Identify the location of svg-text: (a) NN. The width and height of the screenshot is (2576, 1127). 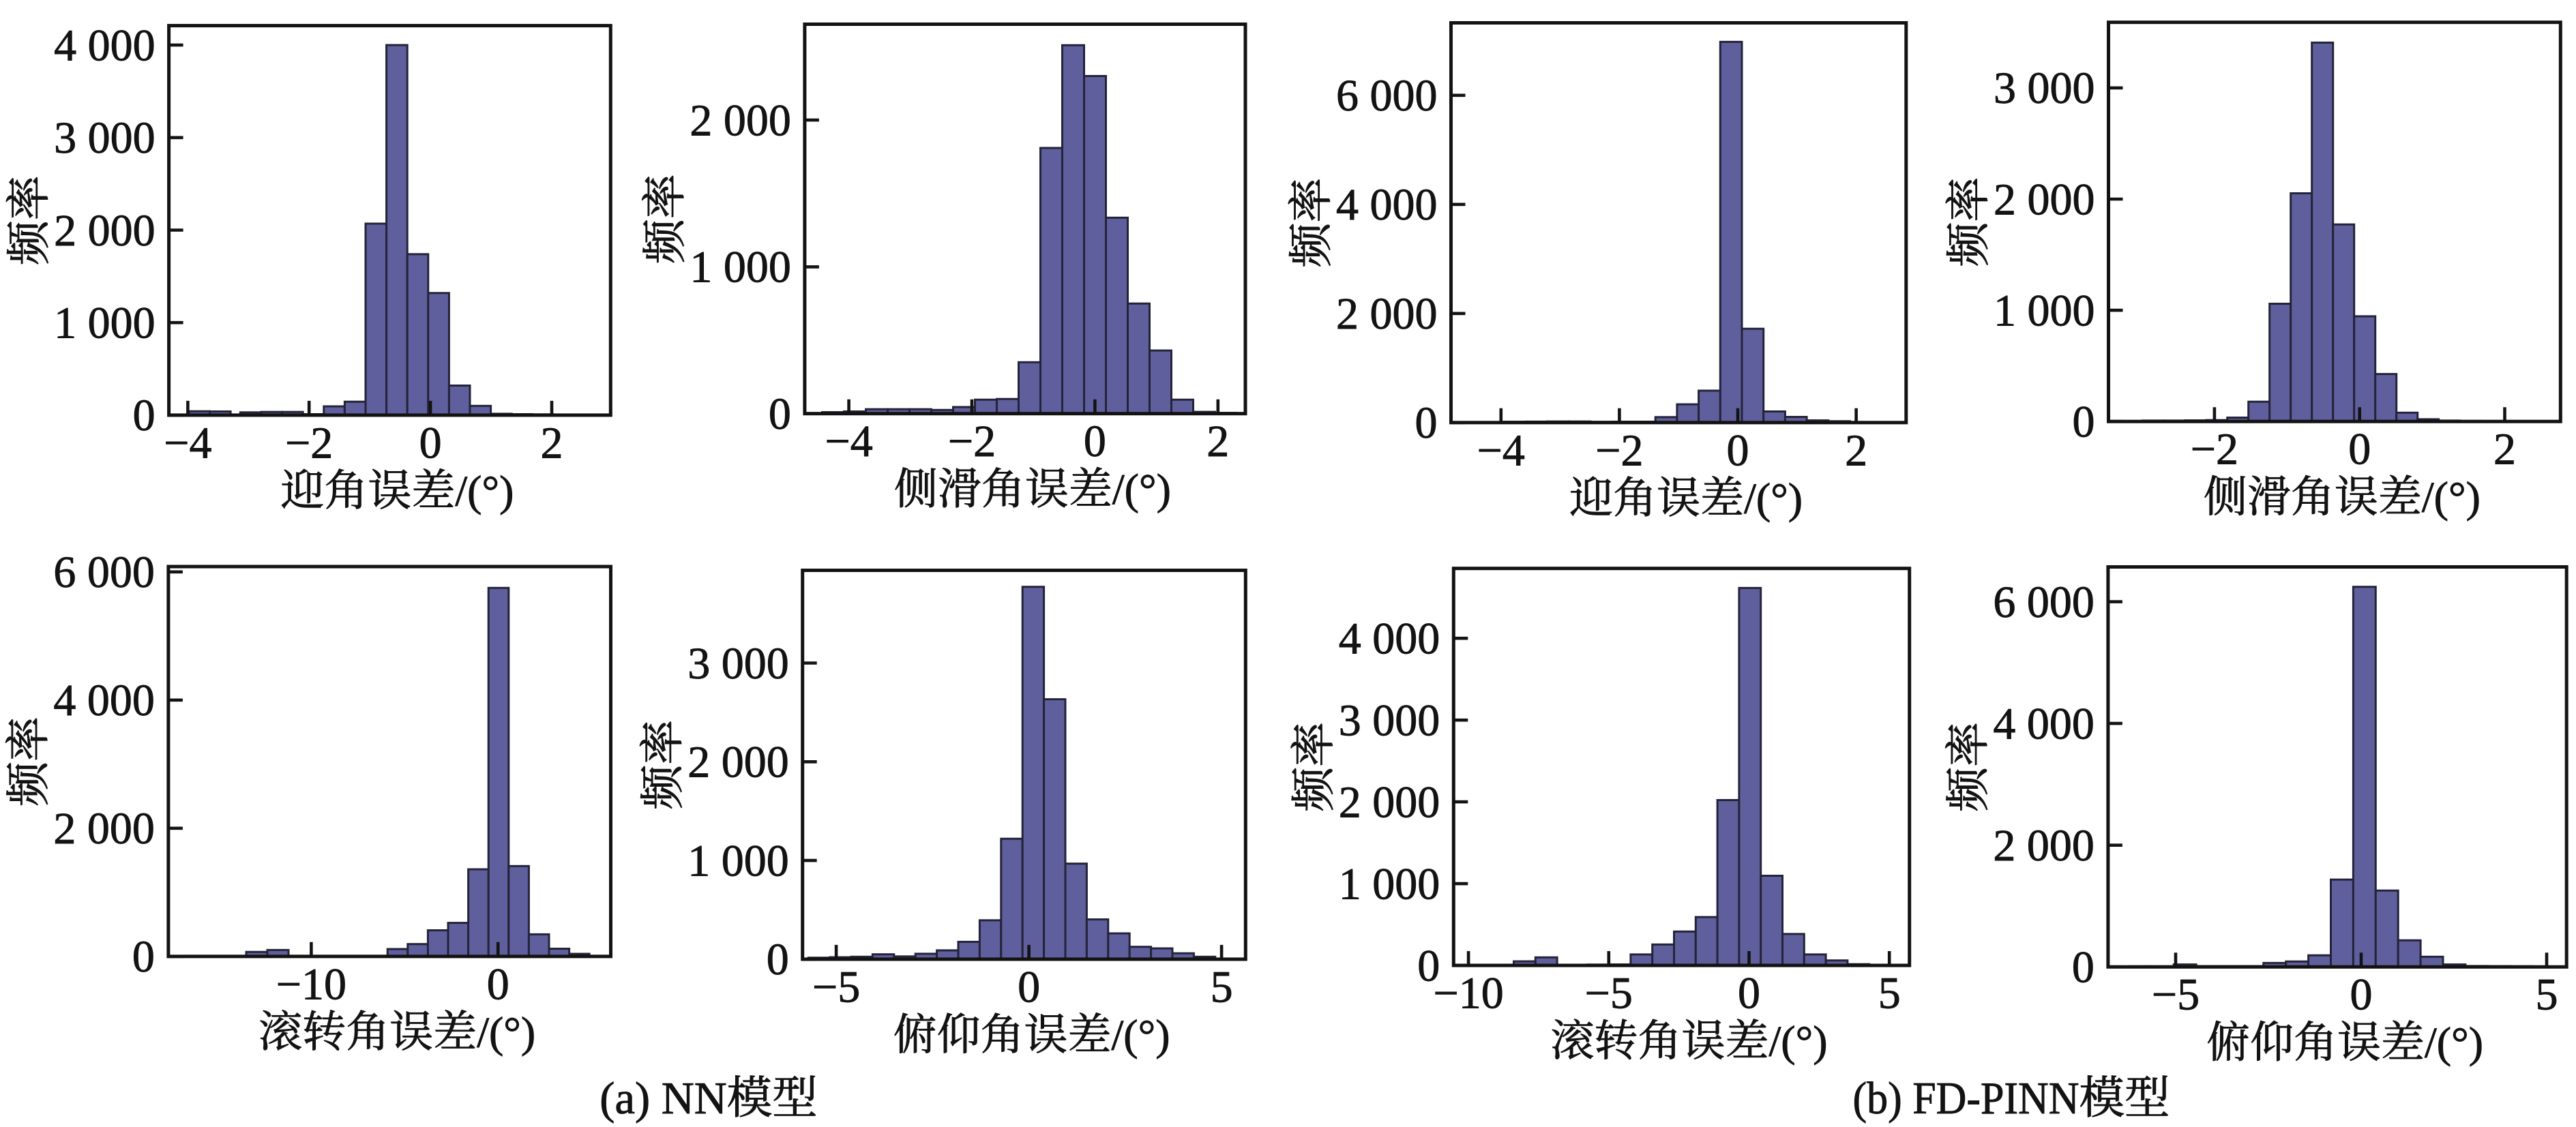
(662, 1099).